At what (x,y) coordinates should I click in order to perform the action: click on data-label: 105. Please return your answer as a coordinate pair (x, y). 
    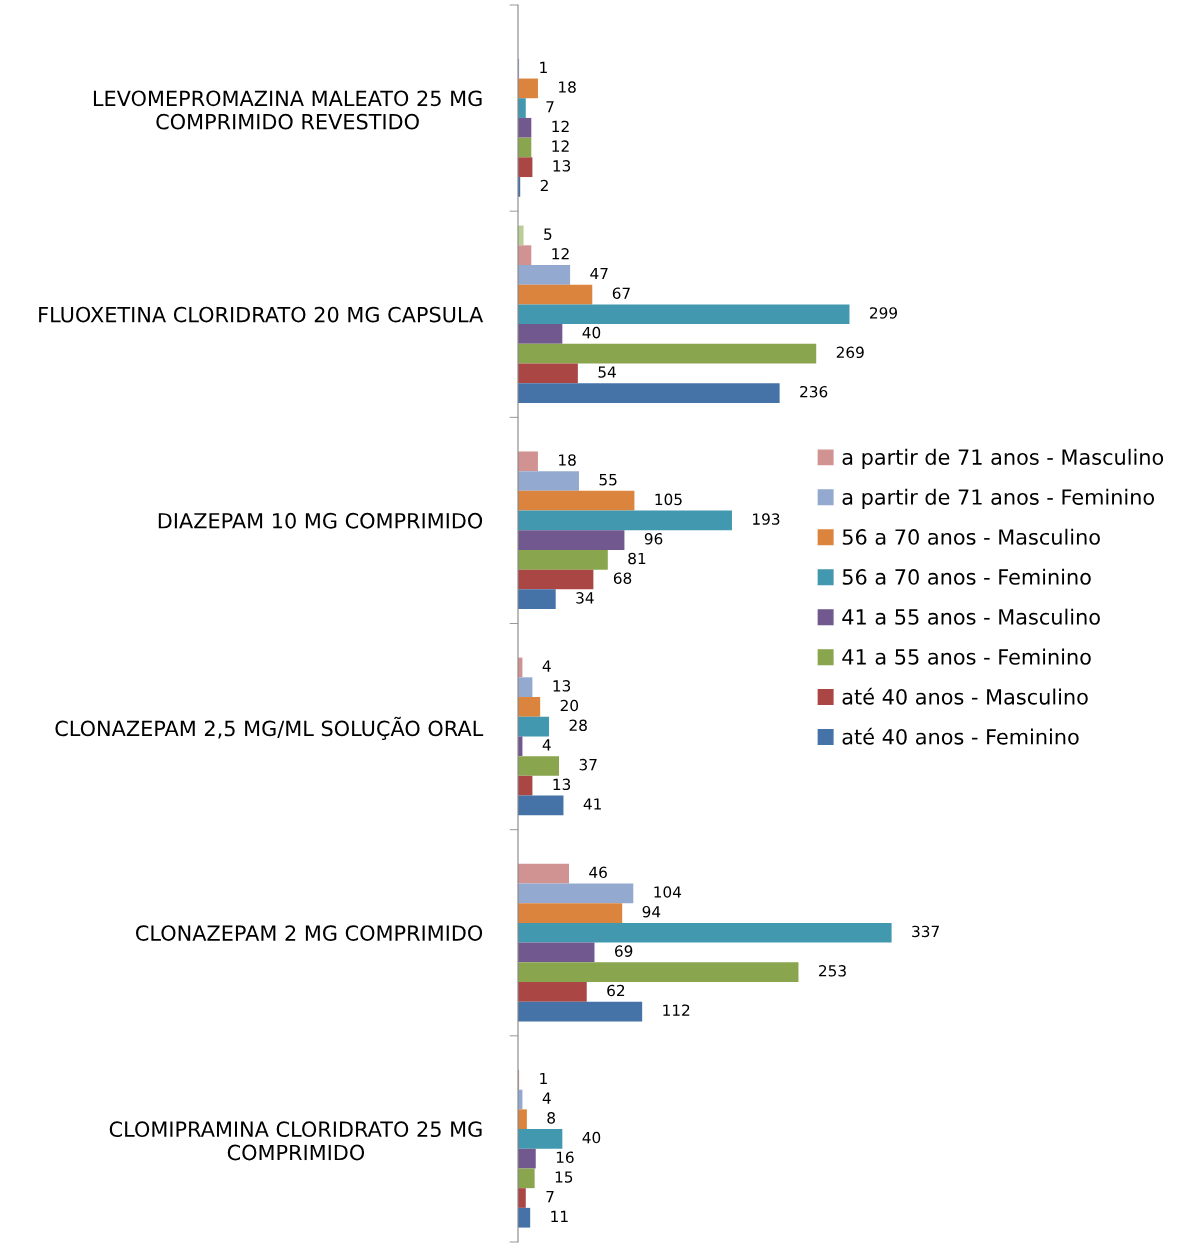
    Looking at the image, I should click on (668, 499).